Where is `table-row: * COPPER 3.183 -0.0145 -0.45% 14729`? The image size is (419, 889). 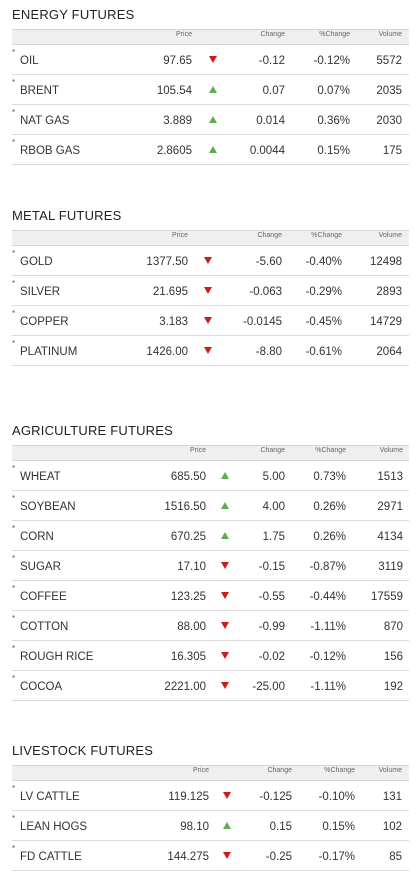
table-row: * COPPER 3.183 -0.0145 -0.45% 14729 is located at coordinates (210, 321).